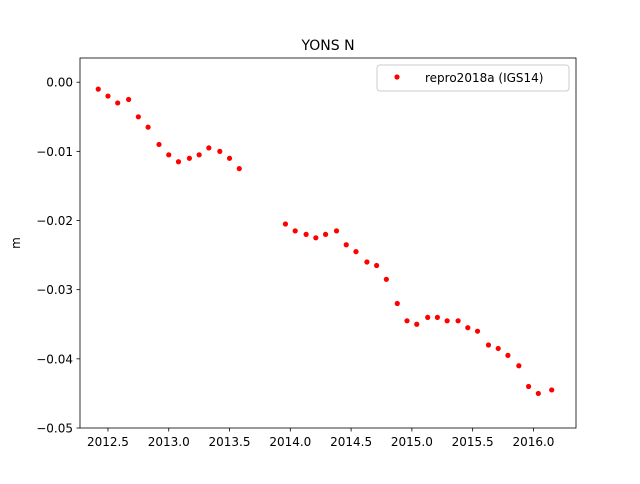 Image resolution: width=640 pixels, height=484 pixels. What do you see at coordinates (351, 442) in the screenshot?
I see `x-tick-label: 2014.5` at bounding box center [351, 442].